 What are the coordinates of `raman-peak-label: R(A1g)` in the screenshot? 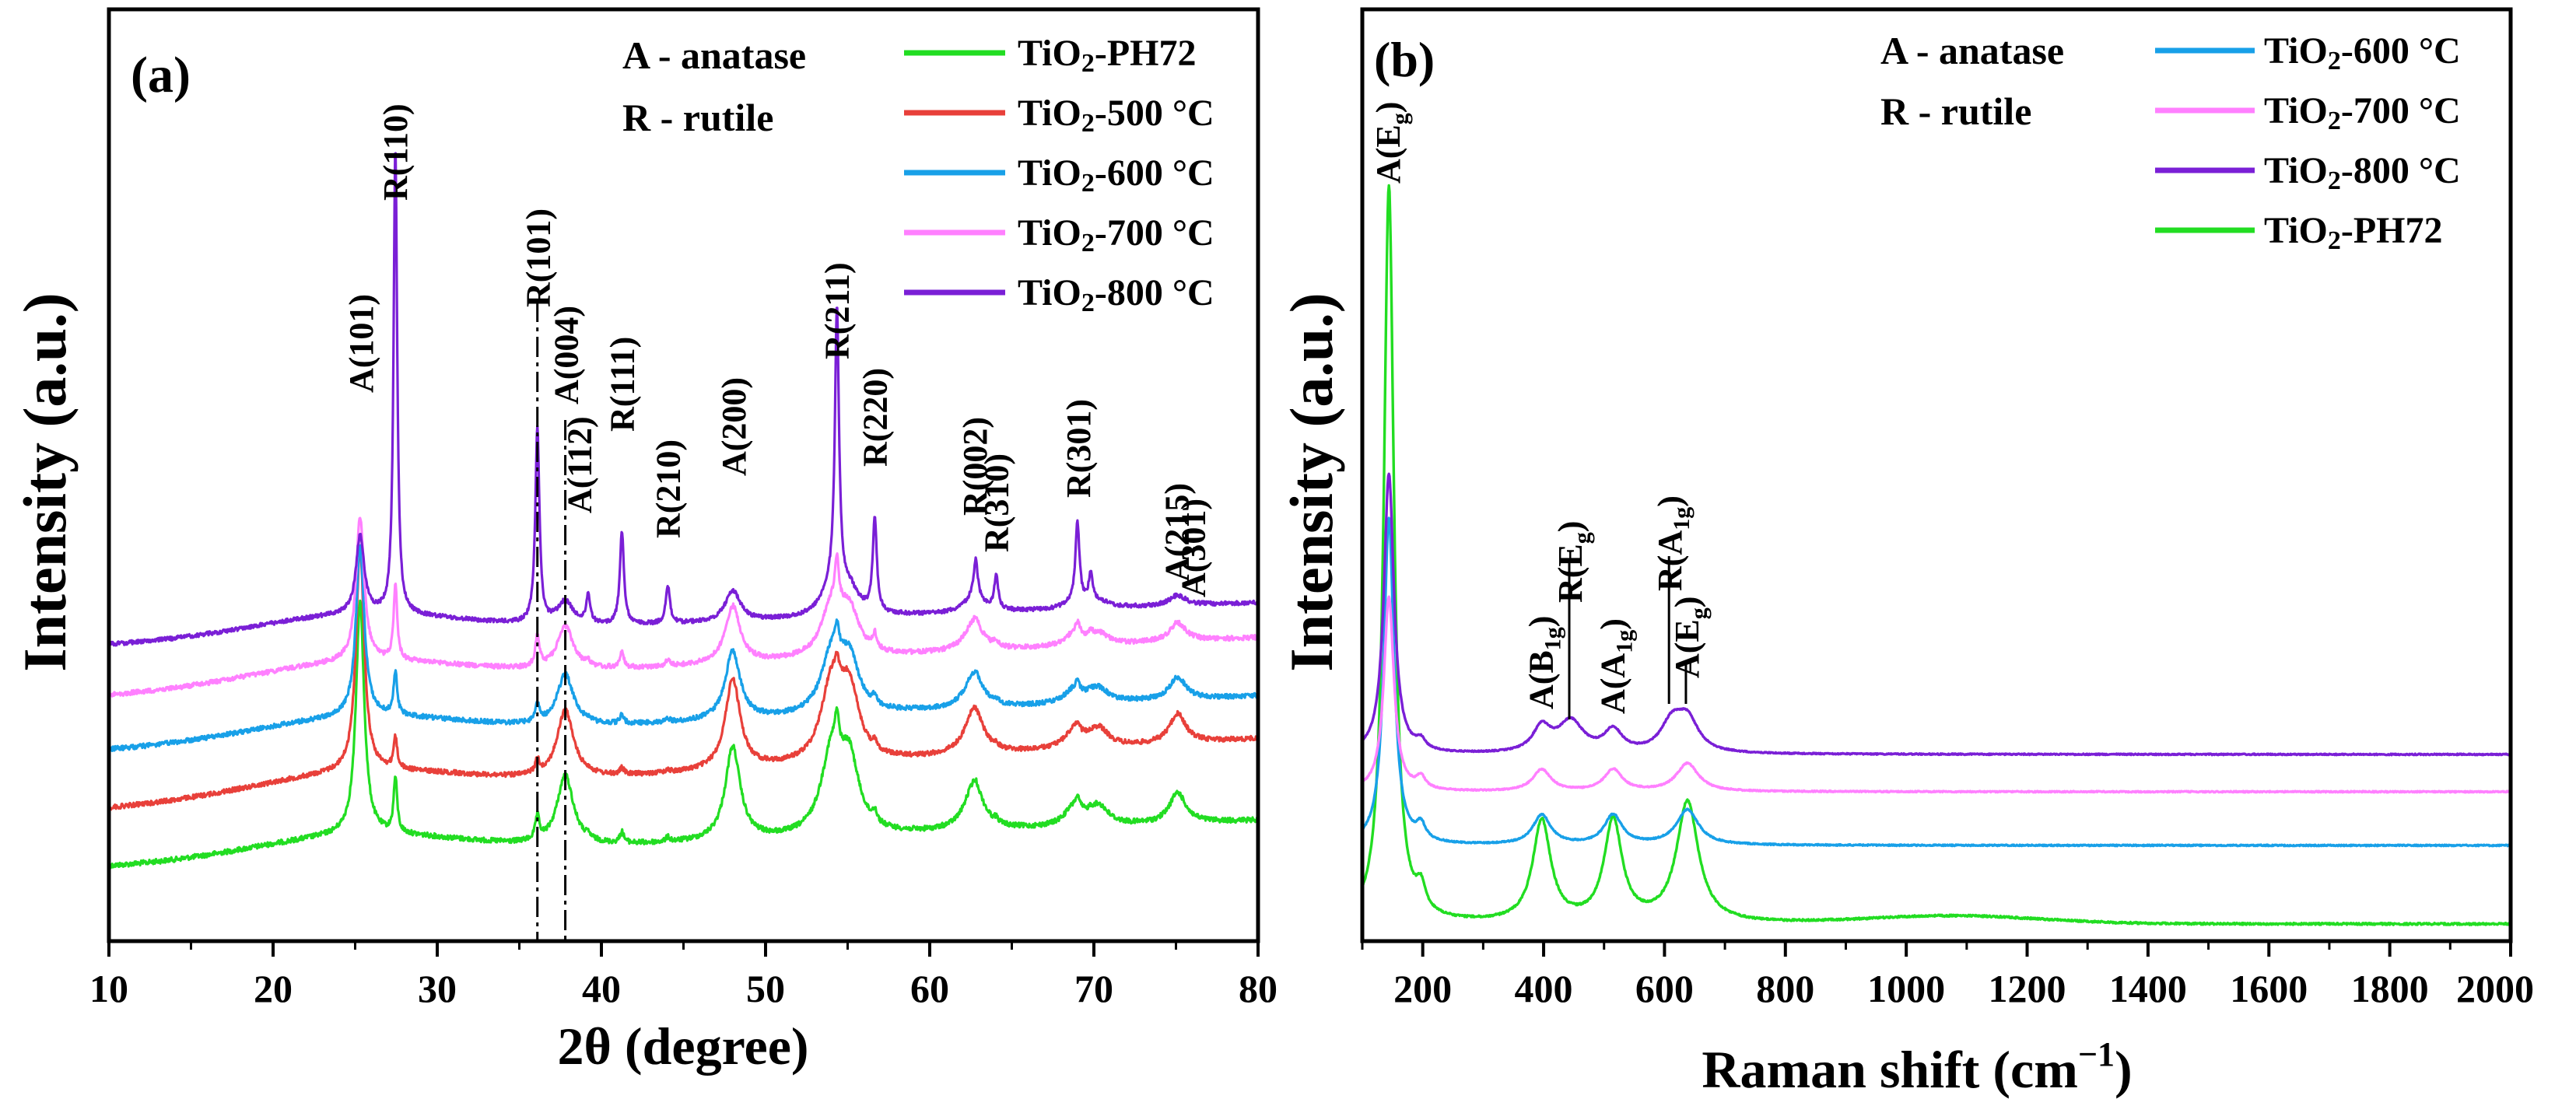 It's located at (1673, 543).